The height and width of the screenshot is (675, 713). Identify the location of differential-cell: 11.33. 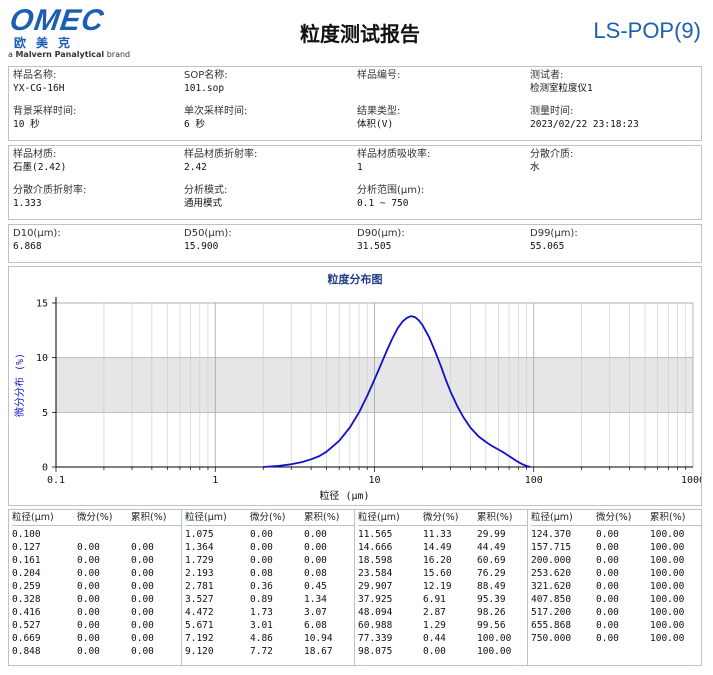
(437, 534).